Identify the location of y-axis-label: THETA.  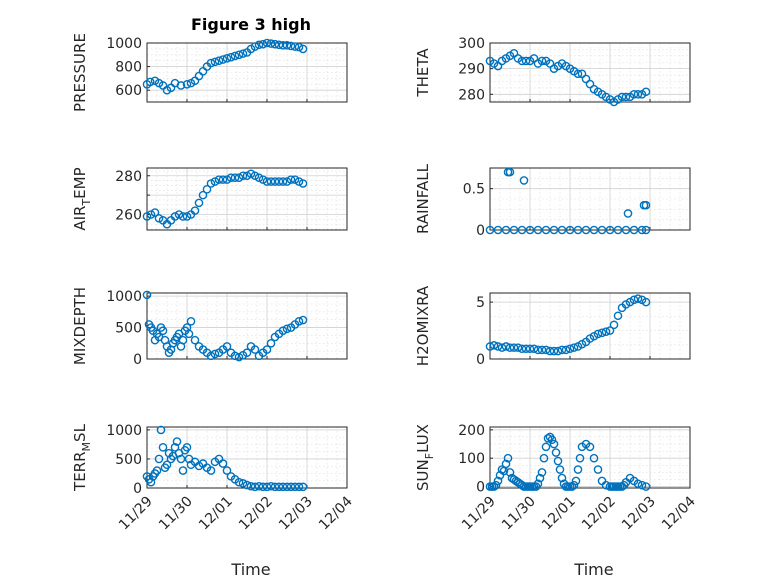
(423, 73).